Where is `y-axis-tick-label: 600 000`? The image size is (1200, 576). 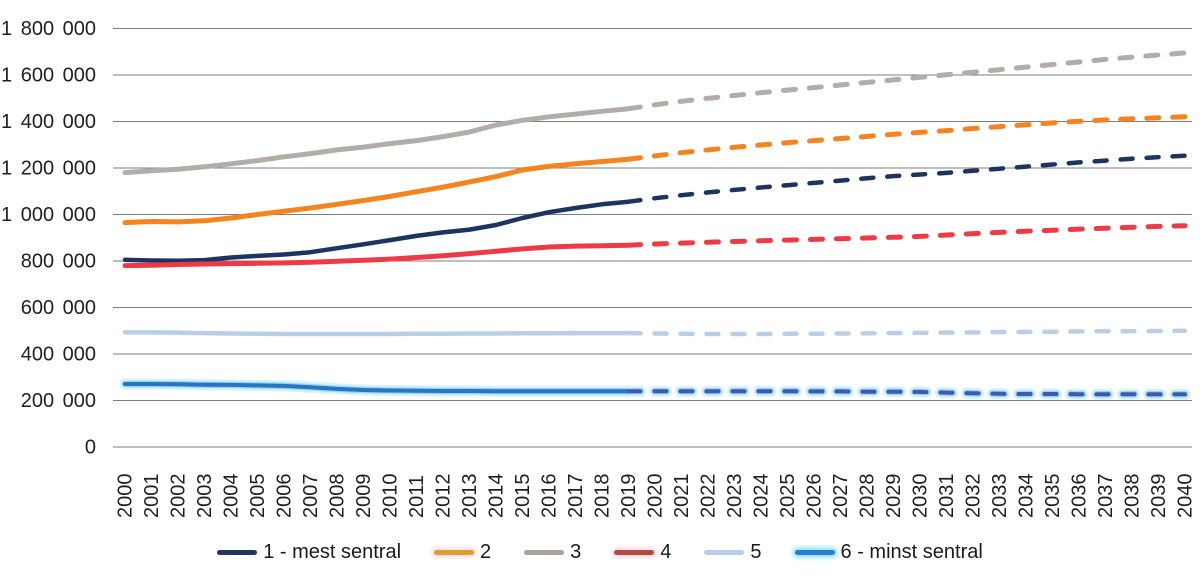
y-axis-tick-label: 600 000 is located at coordinates (58, 308).